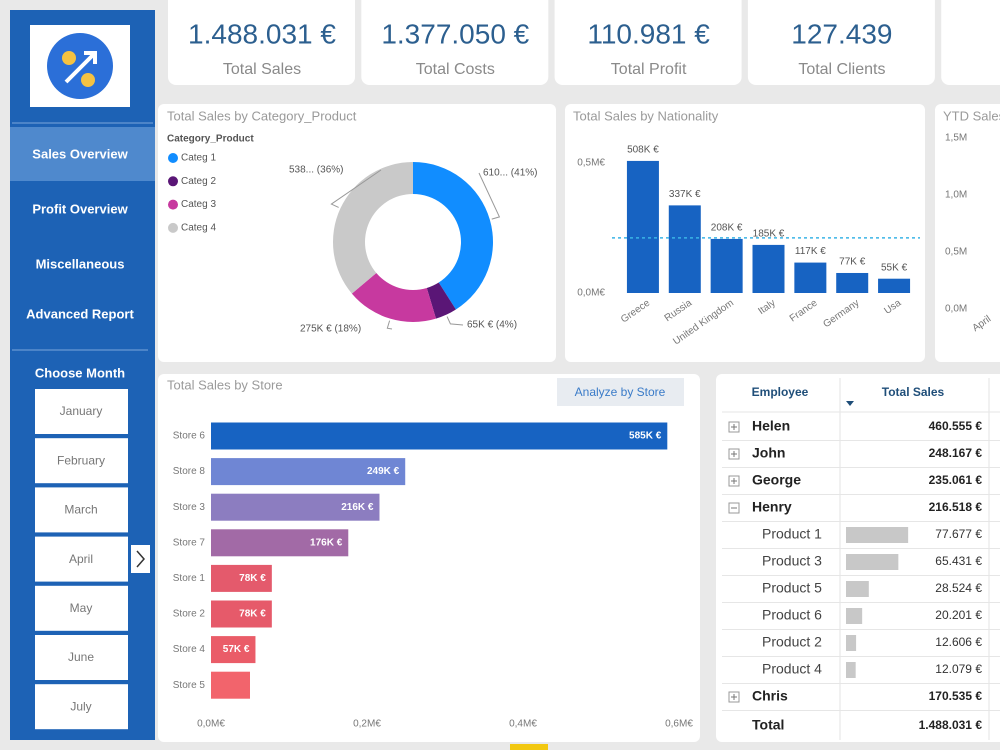  I want to click on sort-icon, so click(850, 403).